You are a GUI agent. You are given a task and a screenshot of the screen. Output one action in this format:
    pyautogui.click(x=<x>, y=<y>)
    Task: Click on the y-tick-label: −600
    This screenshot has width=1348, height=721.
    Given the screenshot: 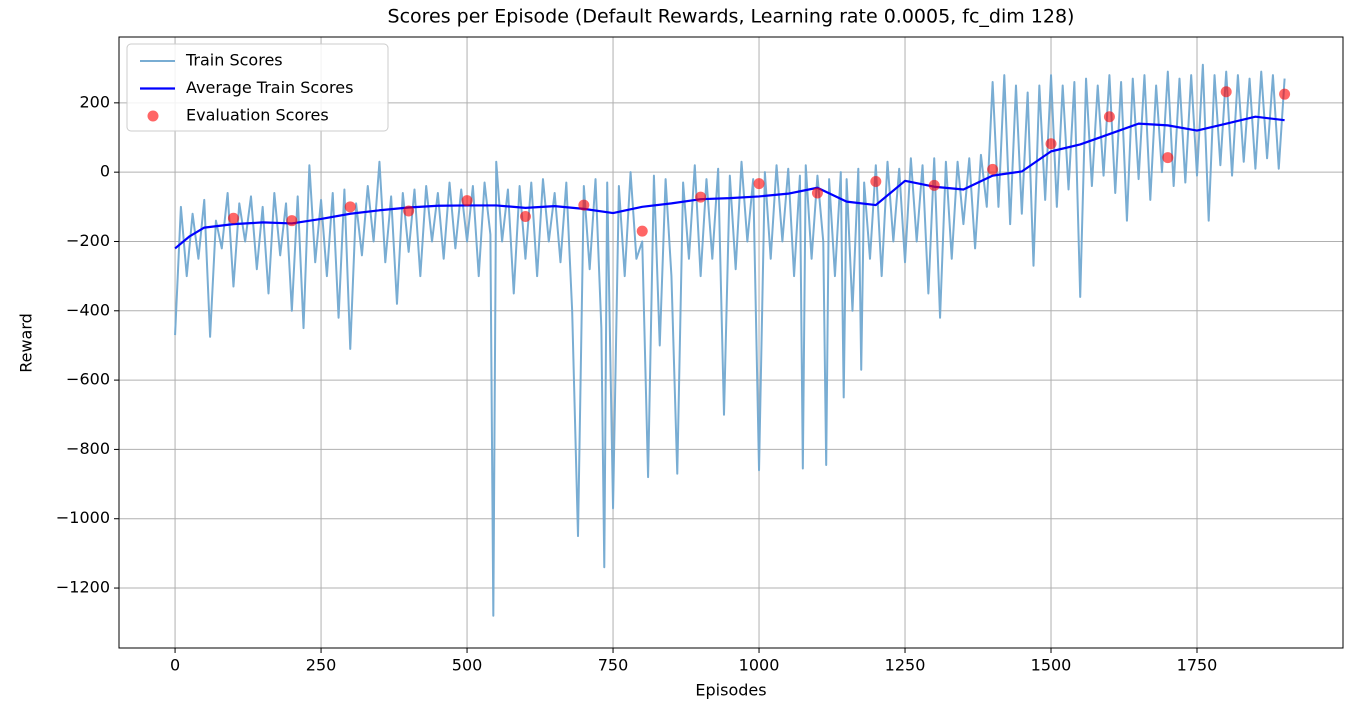 What is the action you would take?
    pyautogui.click(x=88, y=379)
    